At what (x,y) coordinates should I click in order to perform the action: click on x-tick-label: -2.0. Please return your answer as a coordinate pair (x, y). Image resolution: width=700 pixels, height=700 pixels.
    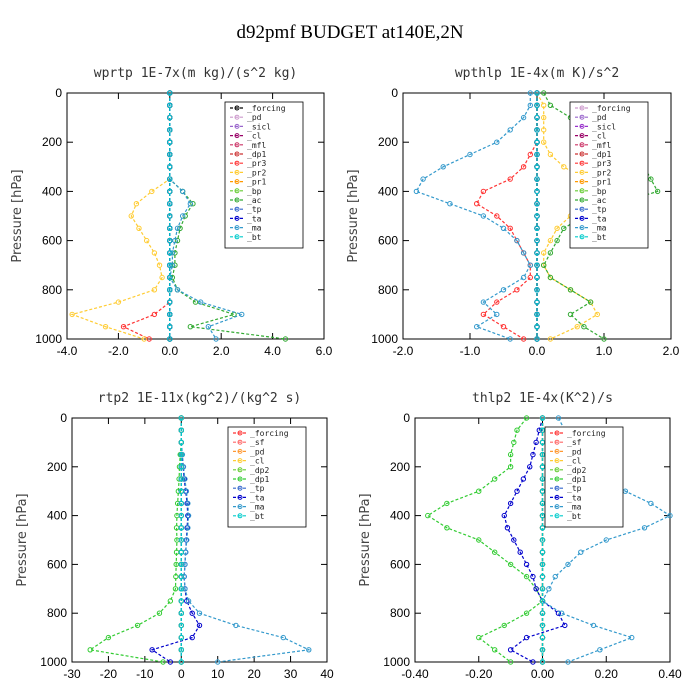
    Looking at the image, I should click on (403, 351).